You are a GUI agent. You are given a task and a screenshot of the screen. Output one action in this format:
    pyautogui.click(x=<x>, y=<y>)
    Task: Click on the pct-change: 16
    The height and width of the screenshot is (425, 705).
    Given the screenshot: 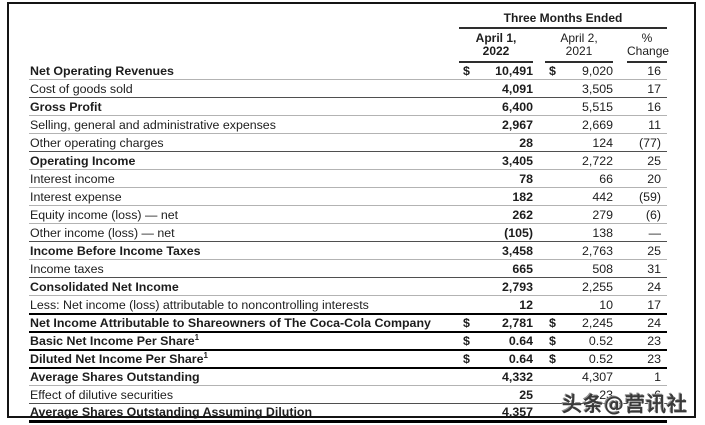 What is the action you would take?
    pyautogui.click(x=647, y=107)
    